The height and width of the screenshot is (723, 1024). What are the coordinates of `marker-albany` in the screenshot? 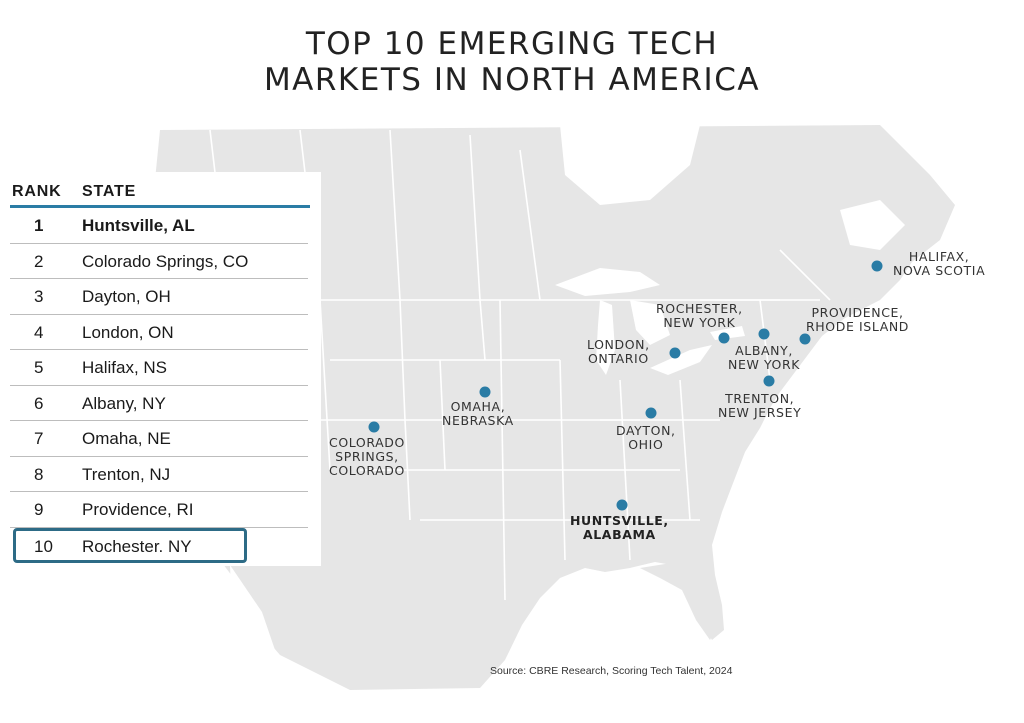 It's located at (764, 334).